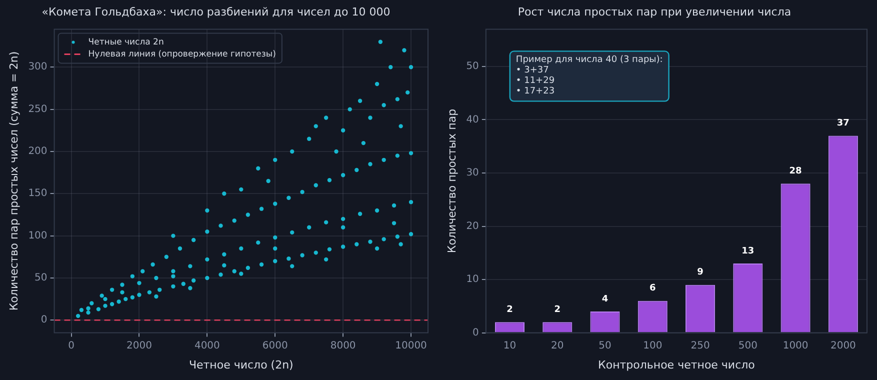 The width and height of the screenshot is (877, 380). What do you see at coordinates (589, 76) in the screenshot?
I see `annotation: Пример для числа 40 (3 пары): • 3+37 • 11+29 • 17+23` at bounding box center [589, 76].